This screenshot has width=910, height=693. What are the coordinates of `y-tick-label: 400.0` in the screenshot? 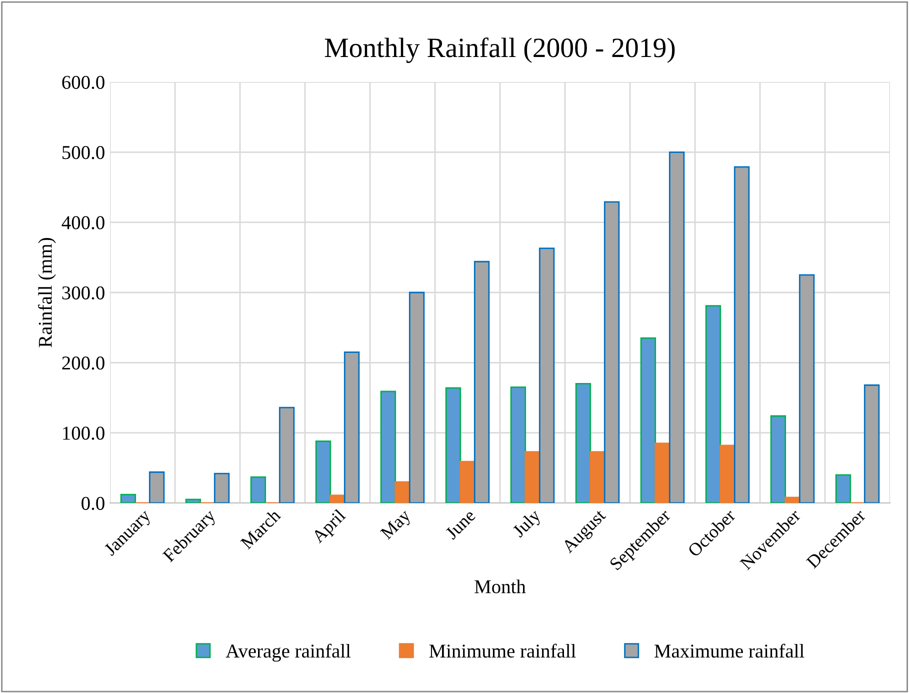 It's located at (83, 223).